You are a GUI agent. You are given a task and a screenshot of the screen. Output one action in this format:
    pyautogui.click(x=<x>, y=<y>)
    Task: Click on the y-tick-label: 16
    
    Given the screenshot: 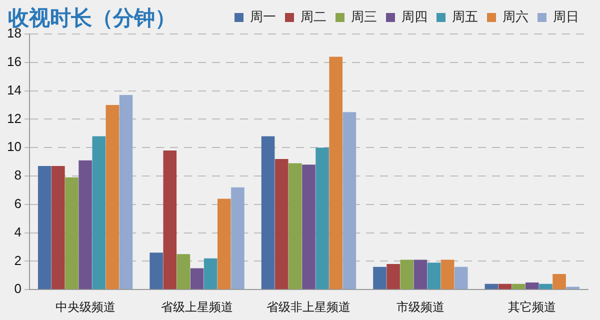 What is the action you would take?
    pyautogui.click(x=14, y=61)
    